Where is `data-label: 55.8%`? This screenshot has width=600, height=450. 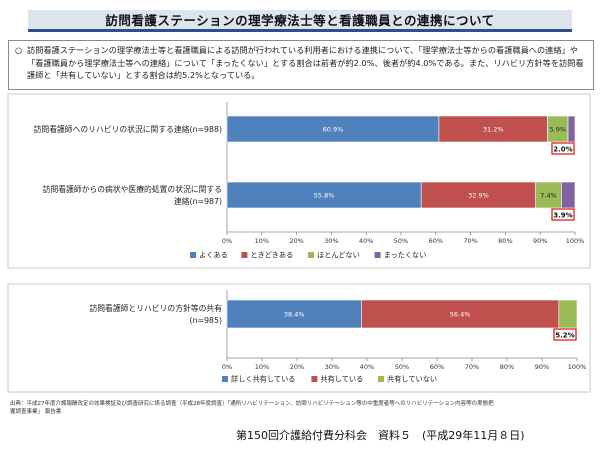
data-label: 55.8% is located at coordinates (324, 196).